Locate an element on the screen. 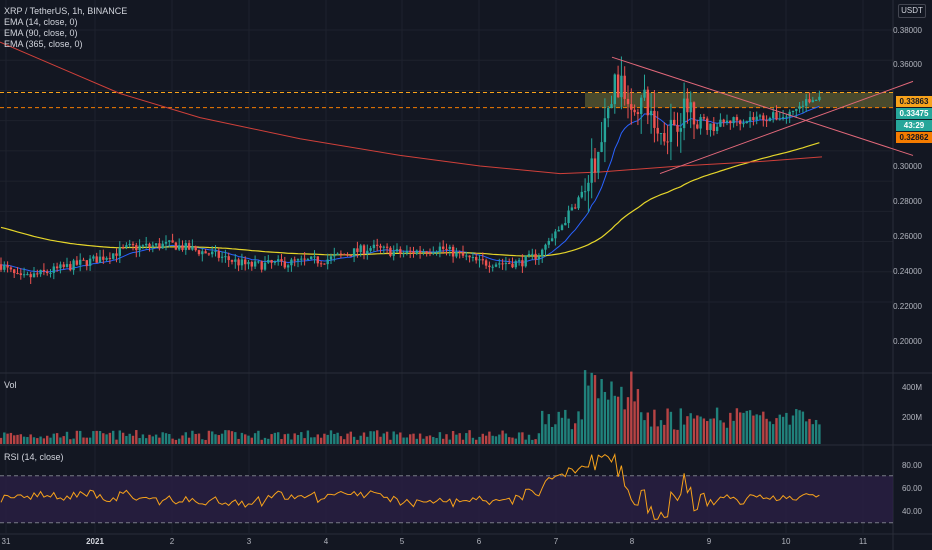 This screenshot has height=550, width=932. rsi-pane-label: RSI (14, close) is located at coordinates (34, 457).